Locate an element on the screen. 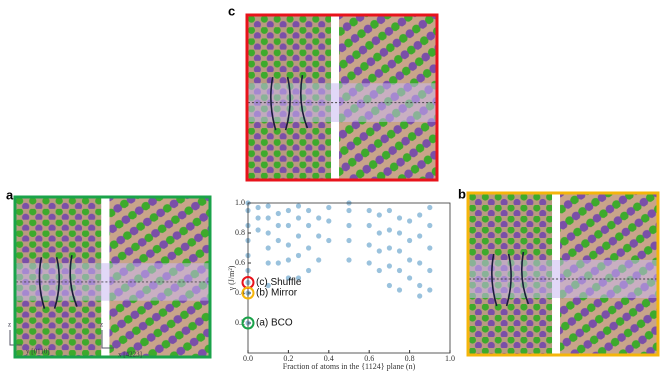 This screenshot has width=667, height=375. x-tick-label: 0.8 is located at coordinates (410, 358).